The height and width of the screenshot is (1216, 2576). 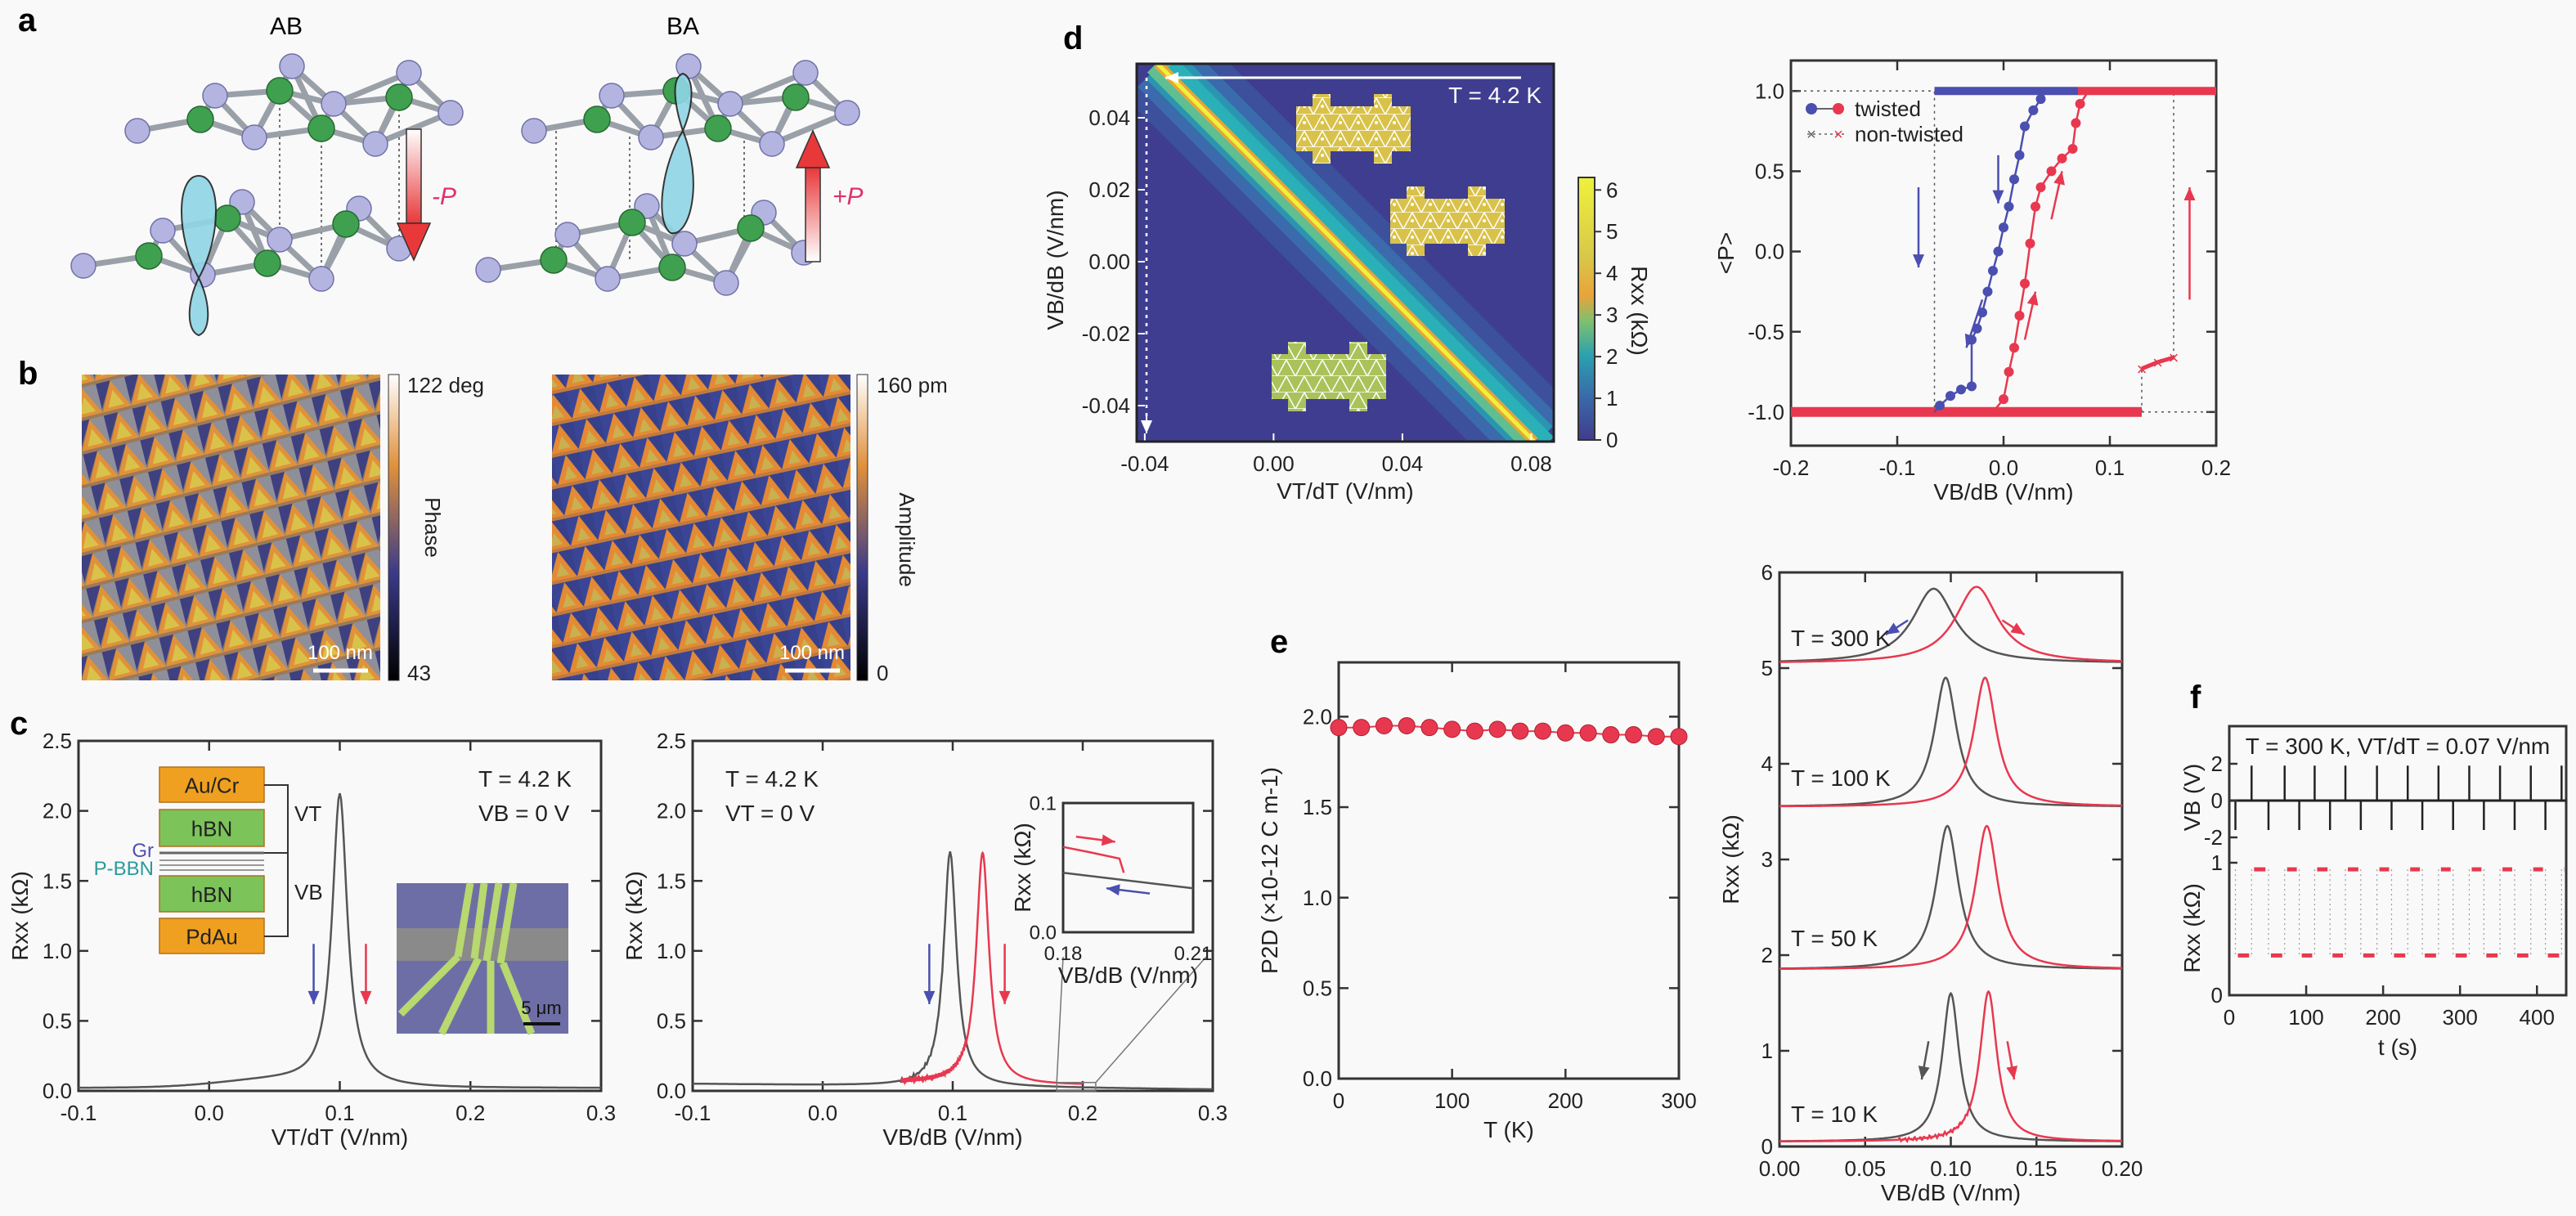 I want to click on y-tick-label: 3, so click(x=1767, y=859).